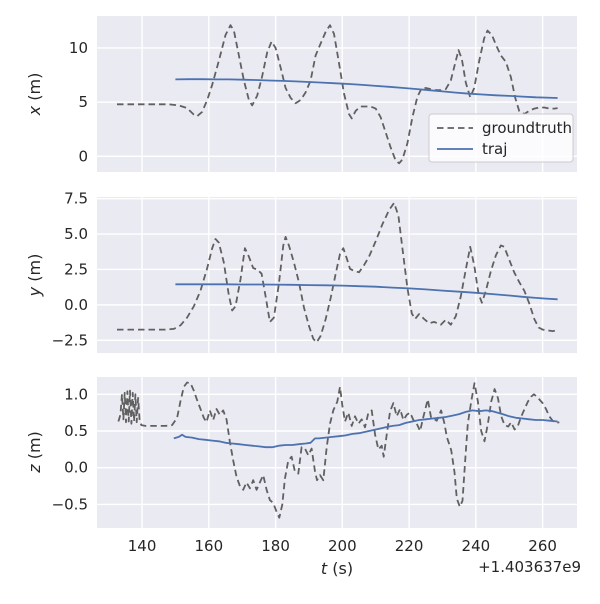  I want to click on ytick-label-y: 0.0, so click(76, 305).